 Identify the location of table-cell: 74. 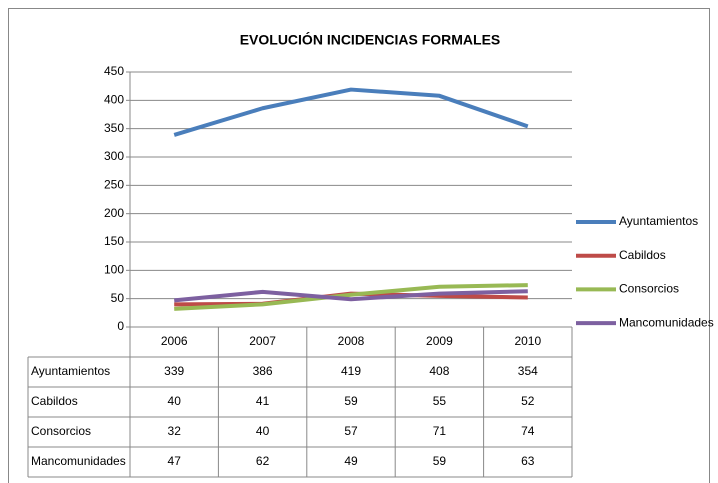
(528, 431).